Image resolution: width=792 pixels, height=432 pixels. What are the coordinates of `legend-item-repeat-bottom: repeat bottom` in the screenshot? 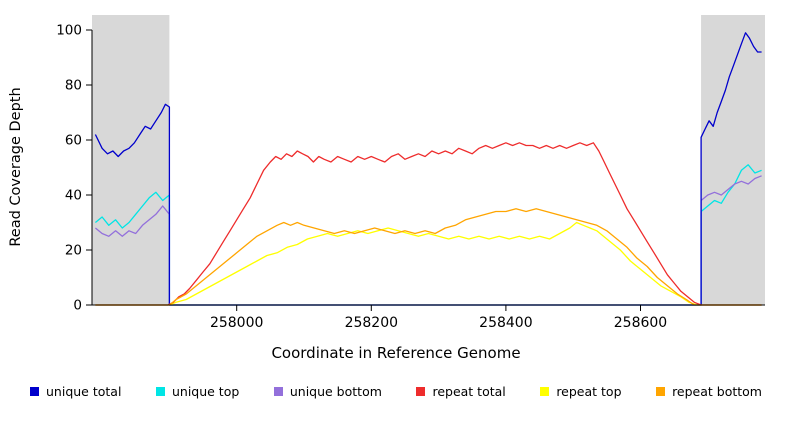 It's located at (709, 391).